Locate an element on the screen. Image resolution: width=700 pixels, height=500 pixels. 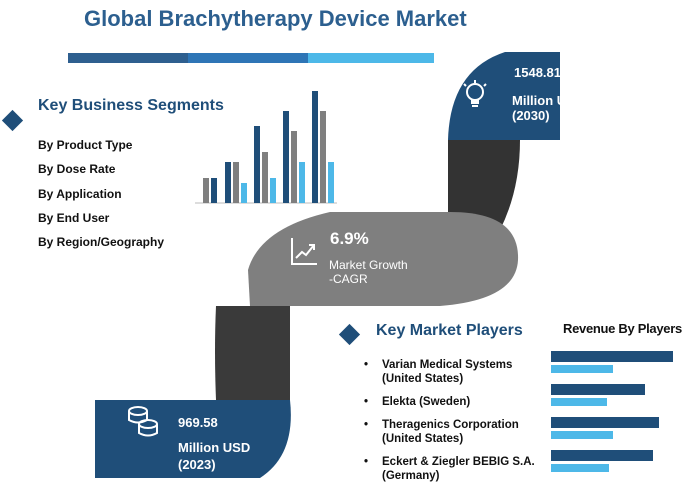
player-name: Theragenics Corporation (United States) is located at coordinates (450, 432).